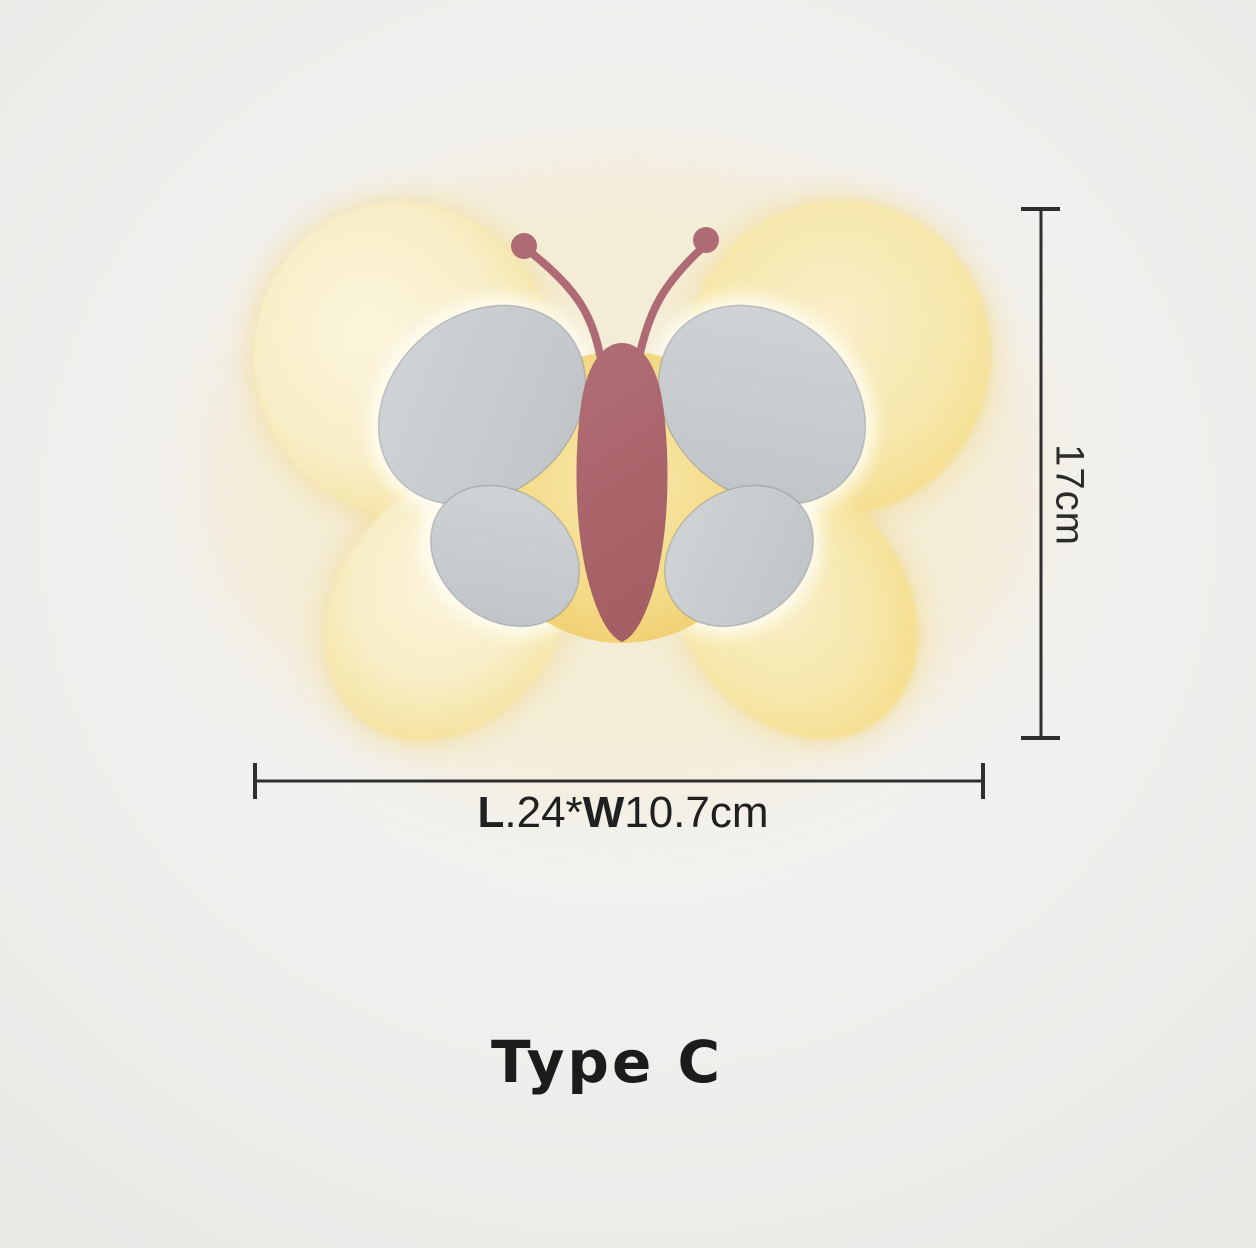 The width and height of the screenshot is (1256, 1248). What do you see at coordinates (706, 240) in the screenshot?
I see `right-antenna-tip` at bounding box center [706, 240].